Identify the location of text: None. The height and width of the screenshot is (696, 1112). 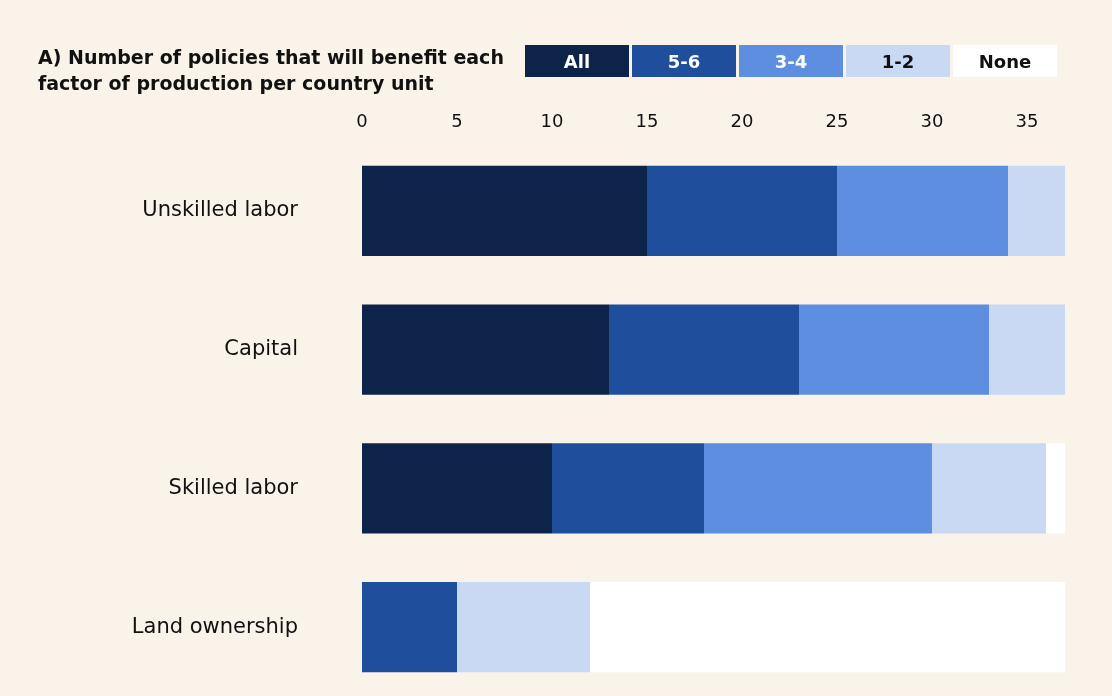
(1005, 61).